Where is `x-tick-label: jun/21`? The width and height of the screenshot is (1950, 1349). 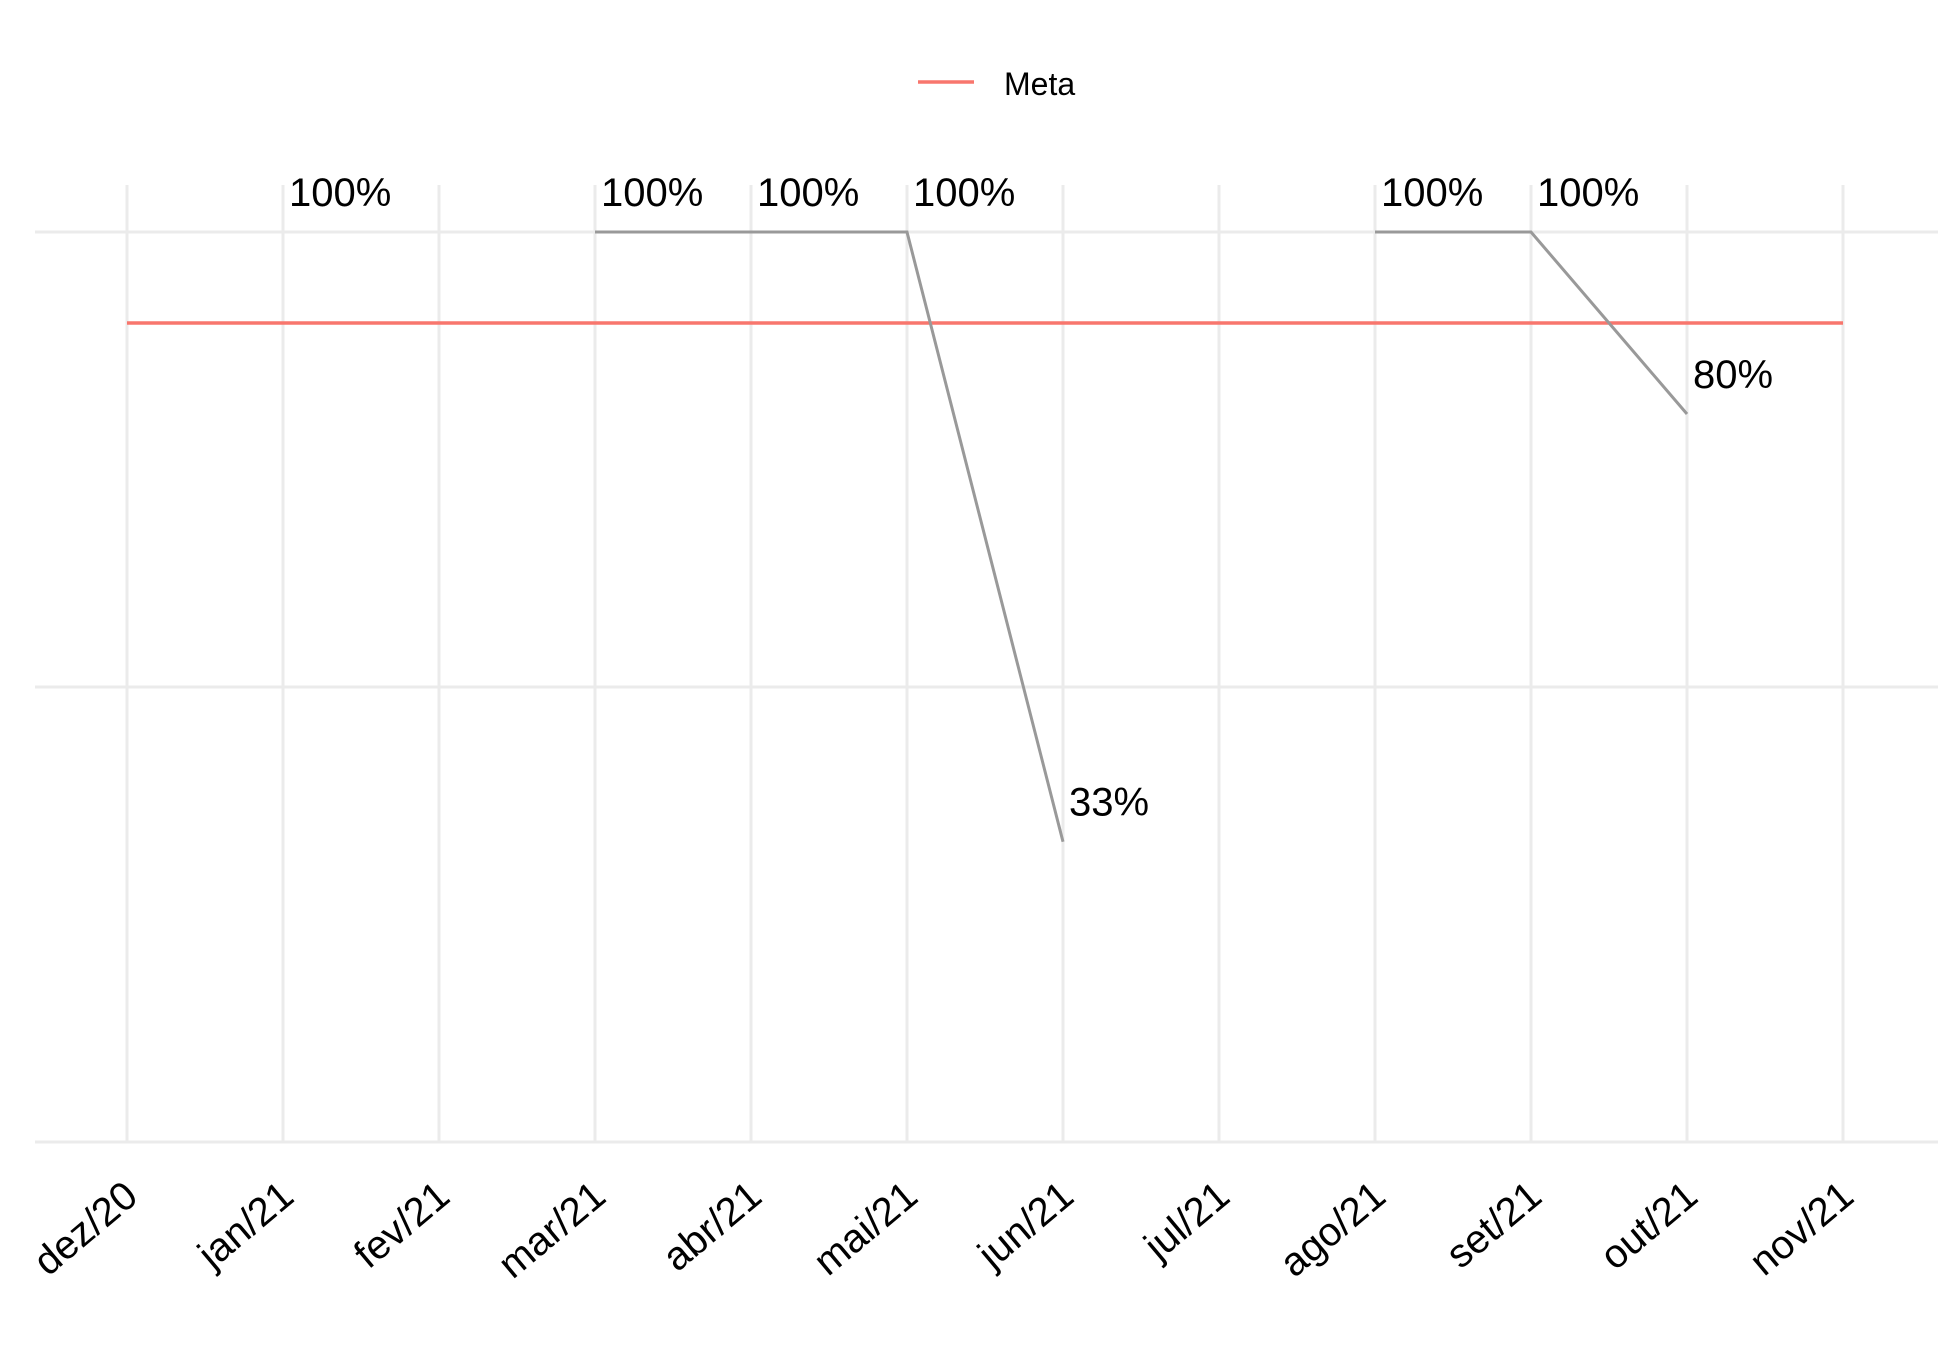
x-tick-label: jun/21 is located at coordinates (1025, 1225).